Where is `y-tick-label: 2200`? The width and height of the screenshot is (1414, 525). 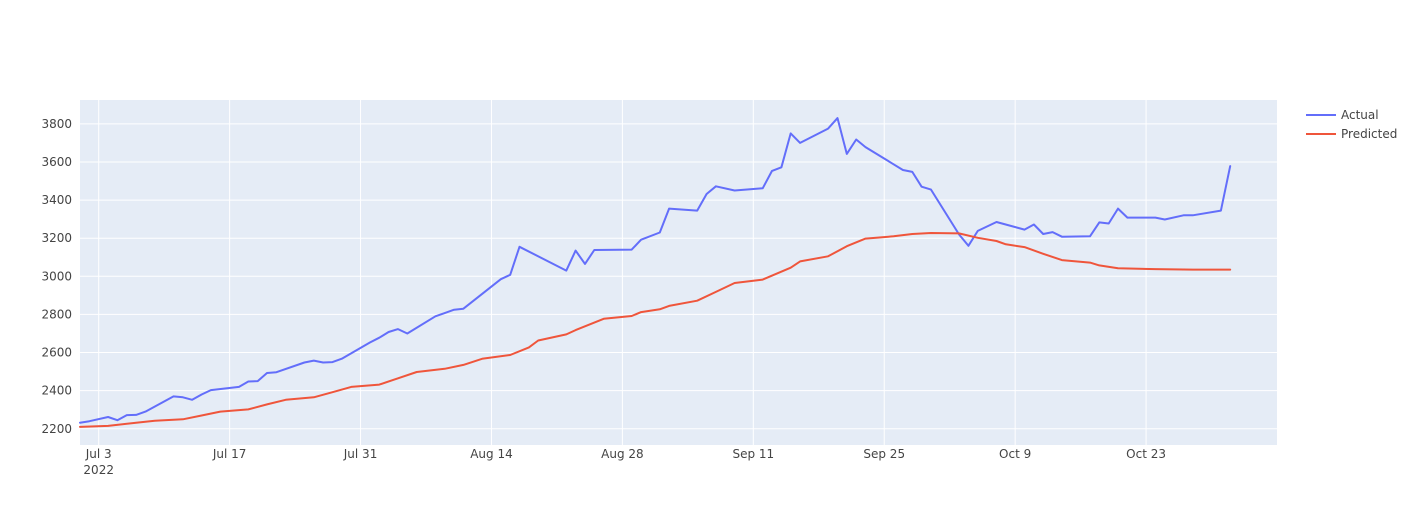
y-tick-label: 2200 is located at coordinates (56, 429).